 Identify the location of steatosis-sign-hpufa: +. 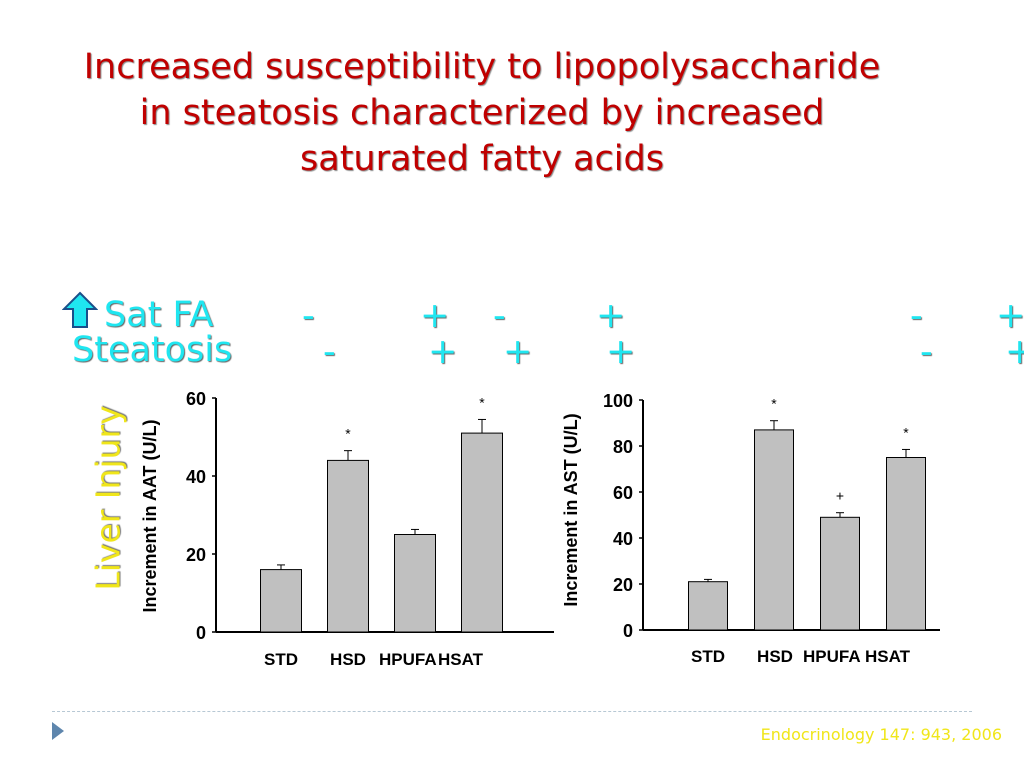
(518, 352).